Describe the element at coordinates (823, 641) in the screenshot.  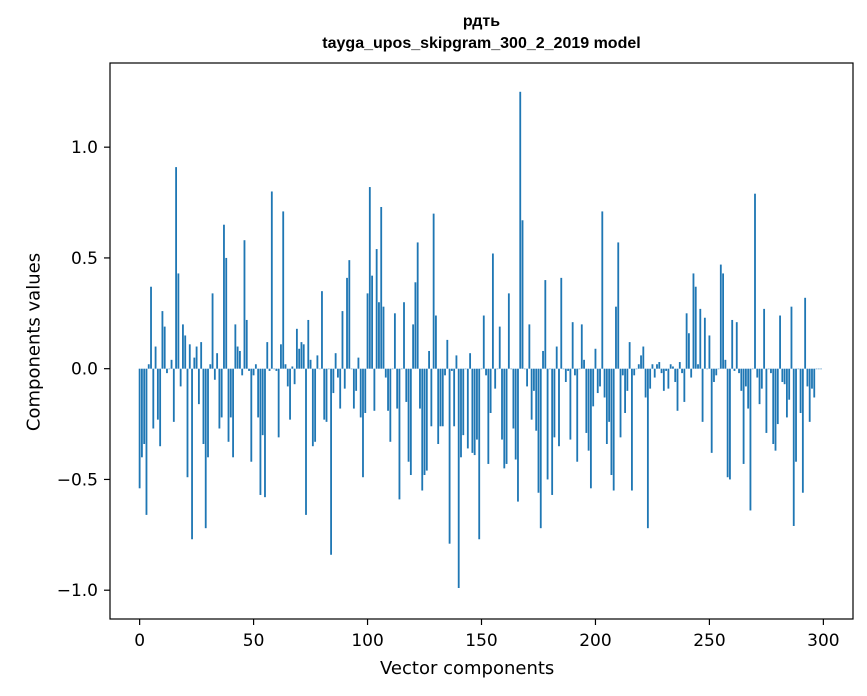
I see `x-tick-label: 300` at that location.